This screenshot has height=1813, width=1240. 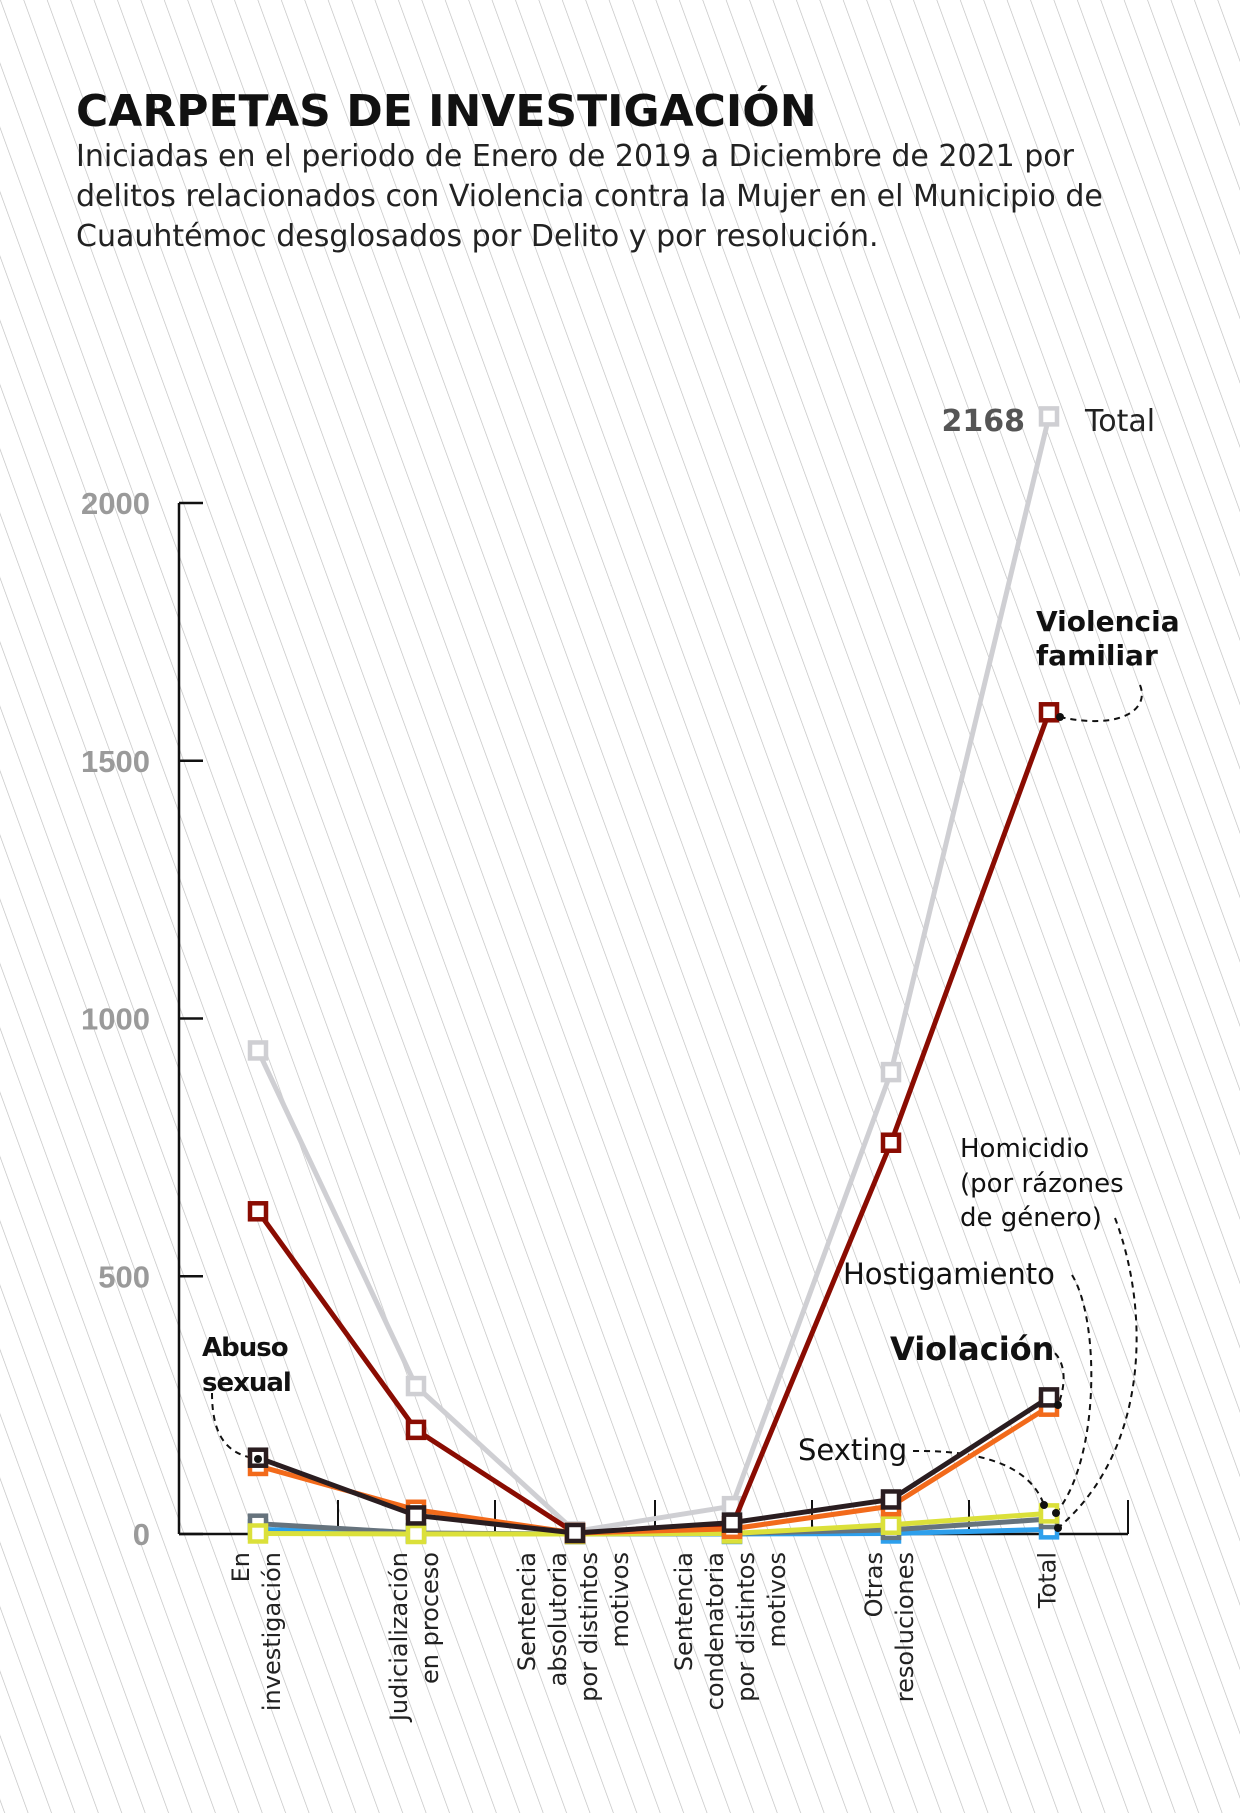 What do you see at coordinates (874, 1584) in the screenshot?
I see `x-category-label-line: Otras` at bounding box center [874, 1584].